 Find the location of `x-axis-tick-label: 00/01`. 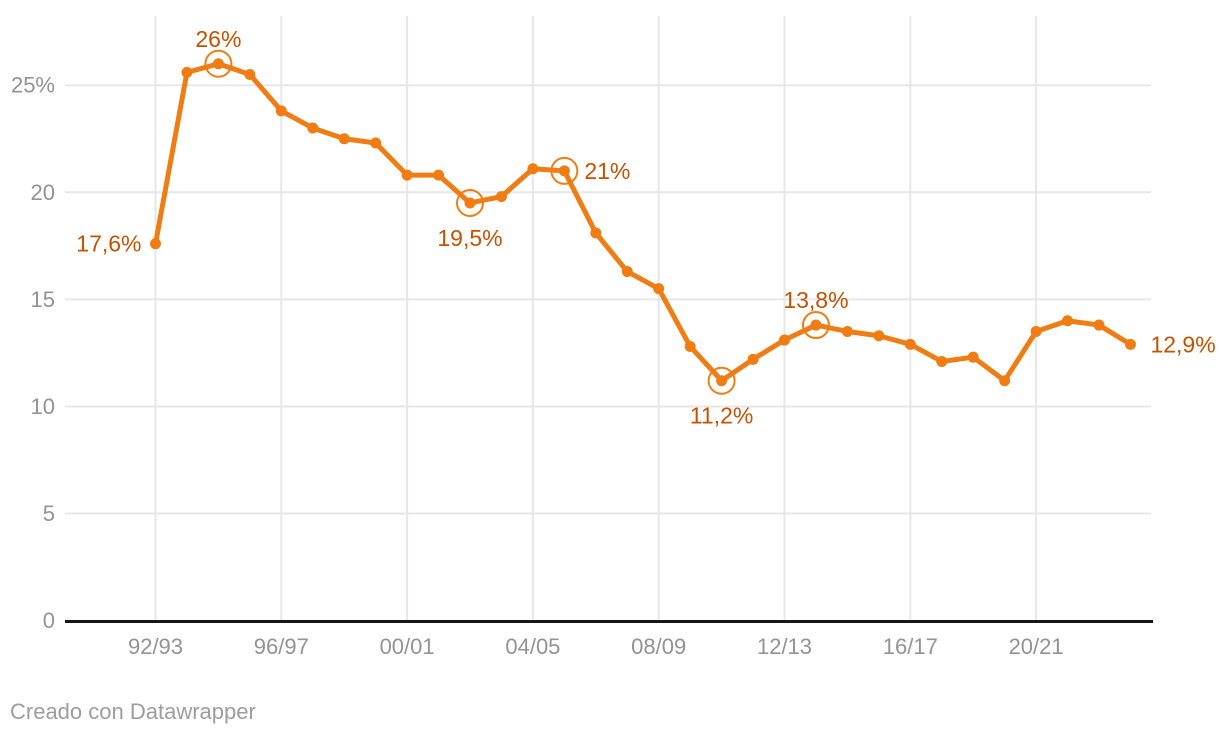

x-axis-tick-label: 00/01 is located at coordinates (407, 646).